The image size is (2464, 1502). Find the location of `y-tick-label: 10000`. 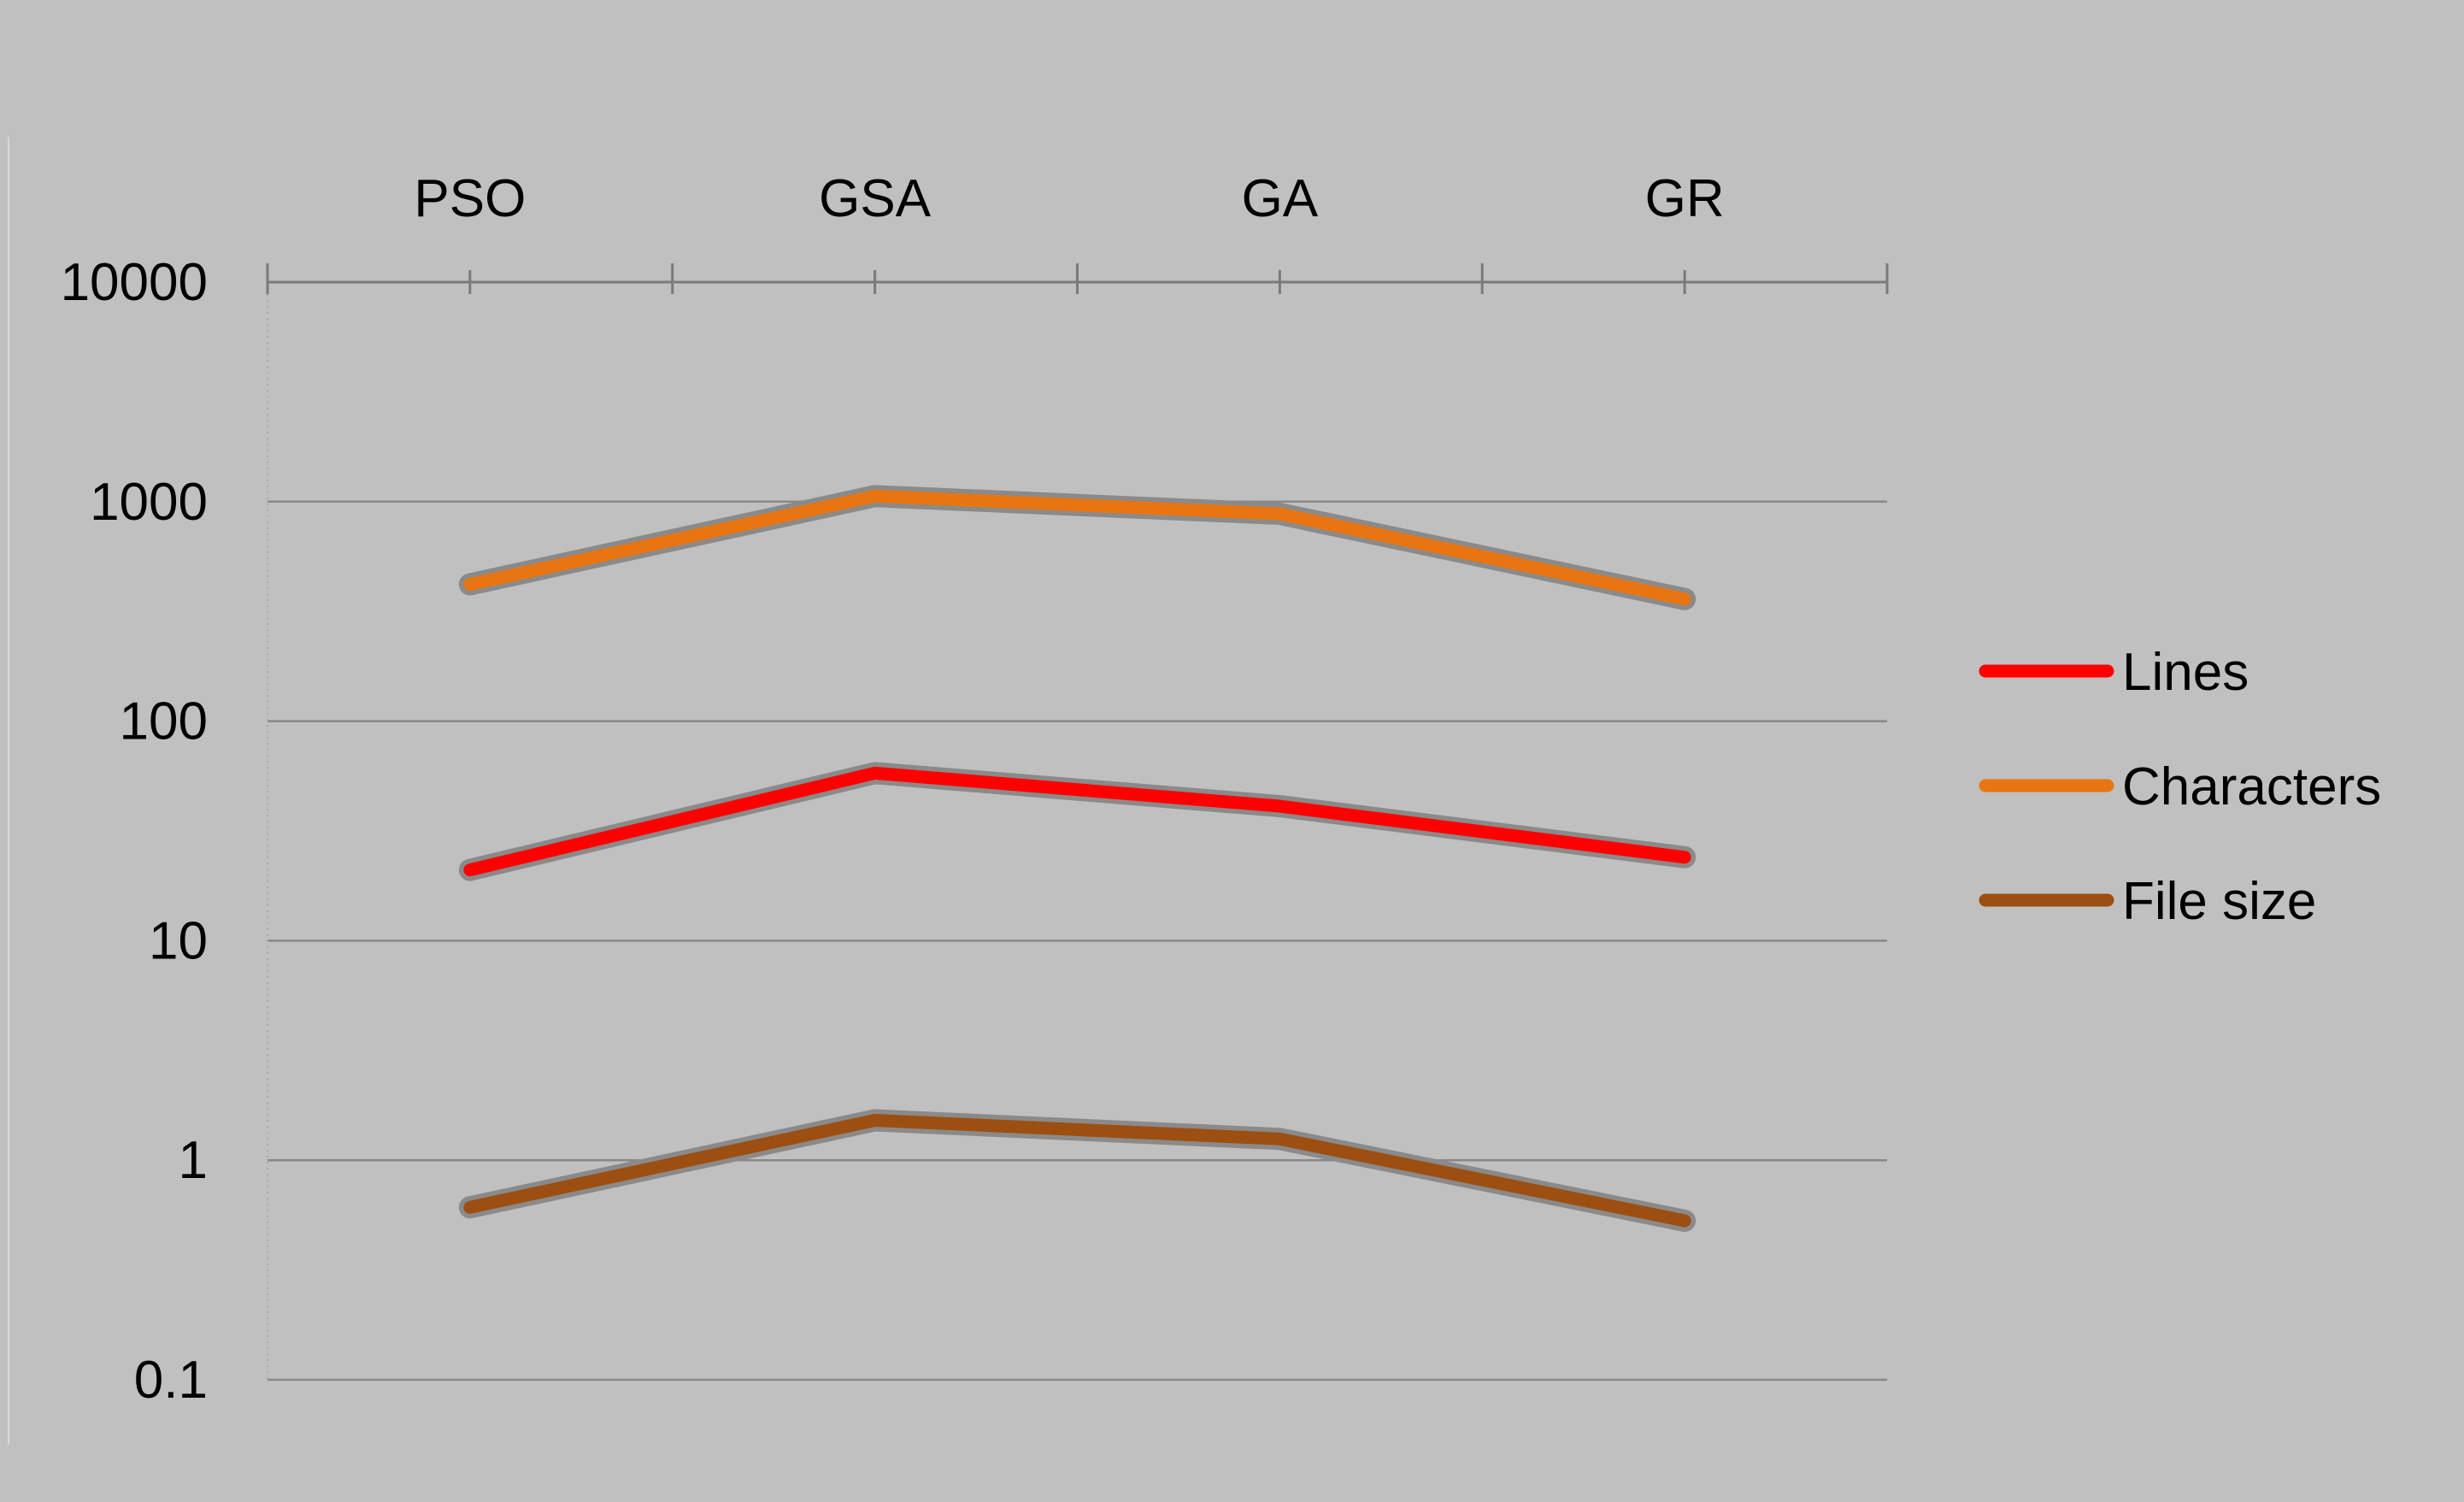

y-tick-label: 10000 is located at coordinates (134, 282).